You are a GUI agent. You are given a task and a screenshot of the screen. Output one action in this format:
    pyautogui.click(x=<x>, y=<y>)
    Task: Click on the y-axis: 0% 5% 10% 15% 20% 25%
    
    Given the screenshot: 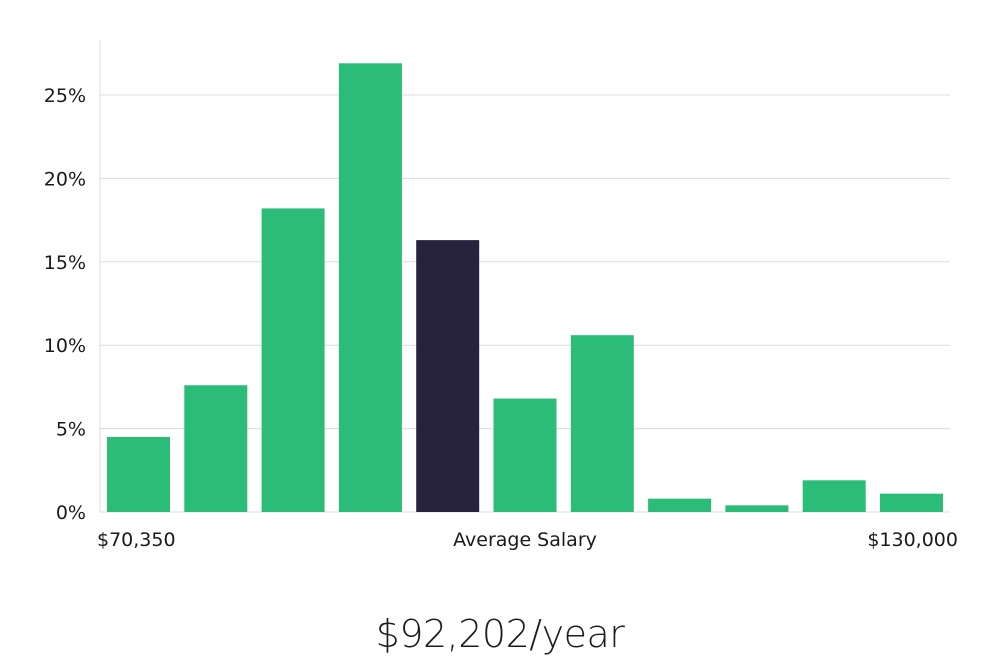 What is the action you would take?
    pyautogui.click(x=72, y=282)
    